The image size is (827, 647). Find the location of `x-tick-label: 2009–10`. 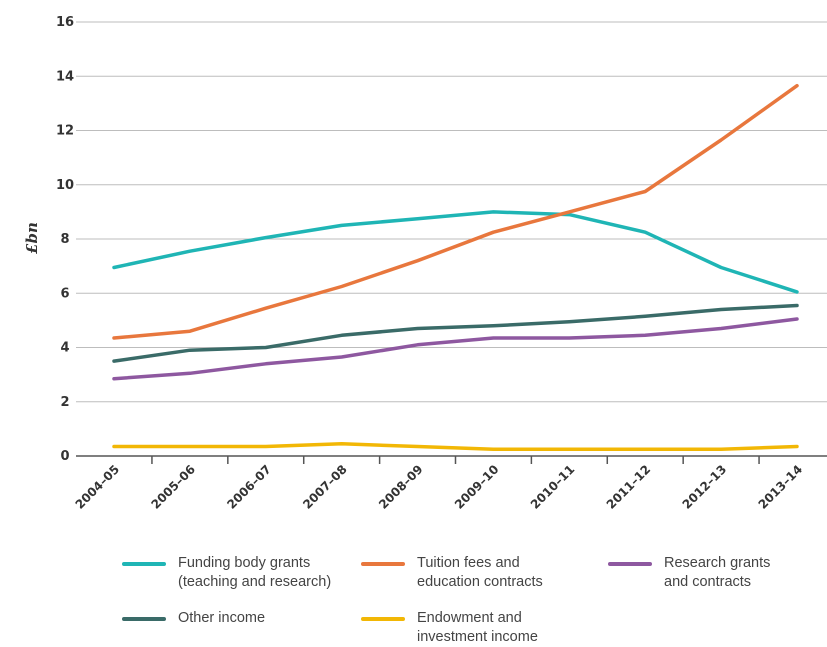

x-tick-label: 2009–10 is located at coordinates (477, 487).